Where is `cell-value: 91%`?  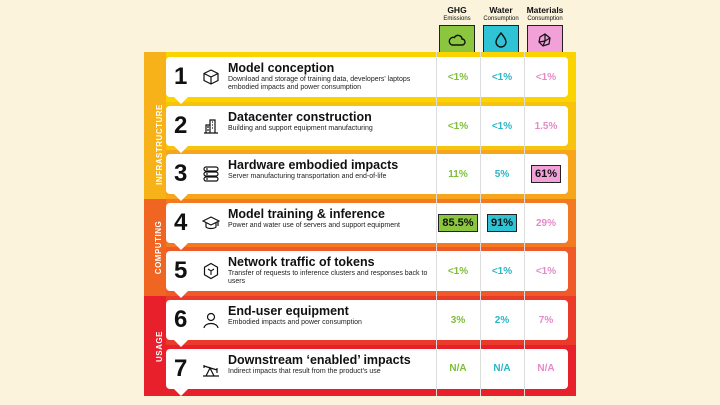 cell-value: 91% is located at coordinates (502, 223).